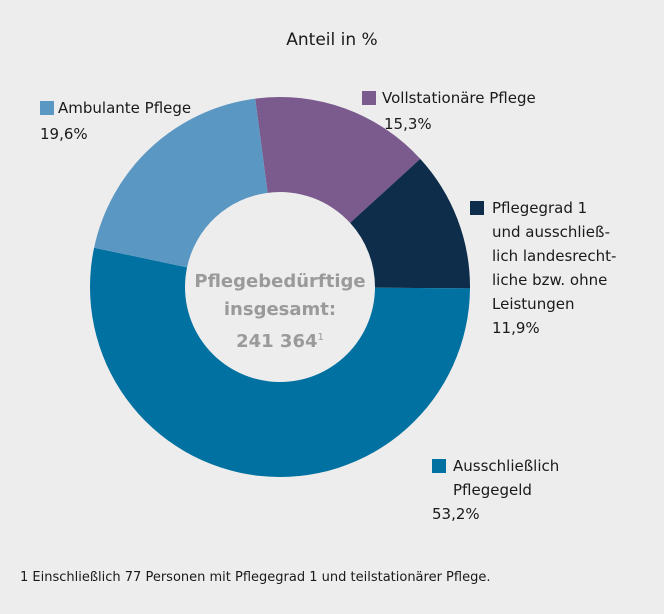 Image resolution: width=664 pixels, height=614 pixels. What do you see at coordinates (456, 514) in the screenshot?
I see `value-label: 53,2%` at bounding box center [456, 514].